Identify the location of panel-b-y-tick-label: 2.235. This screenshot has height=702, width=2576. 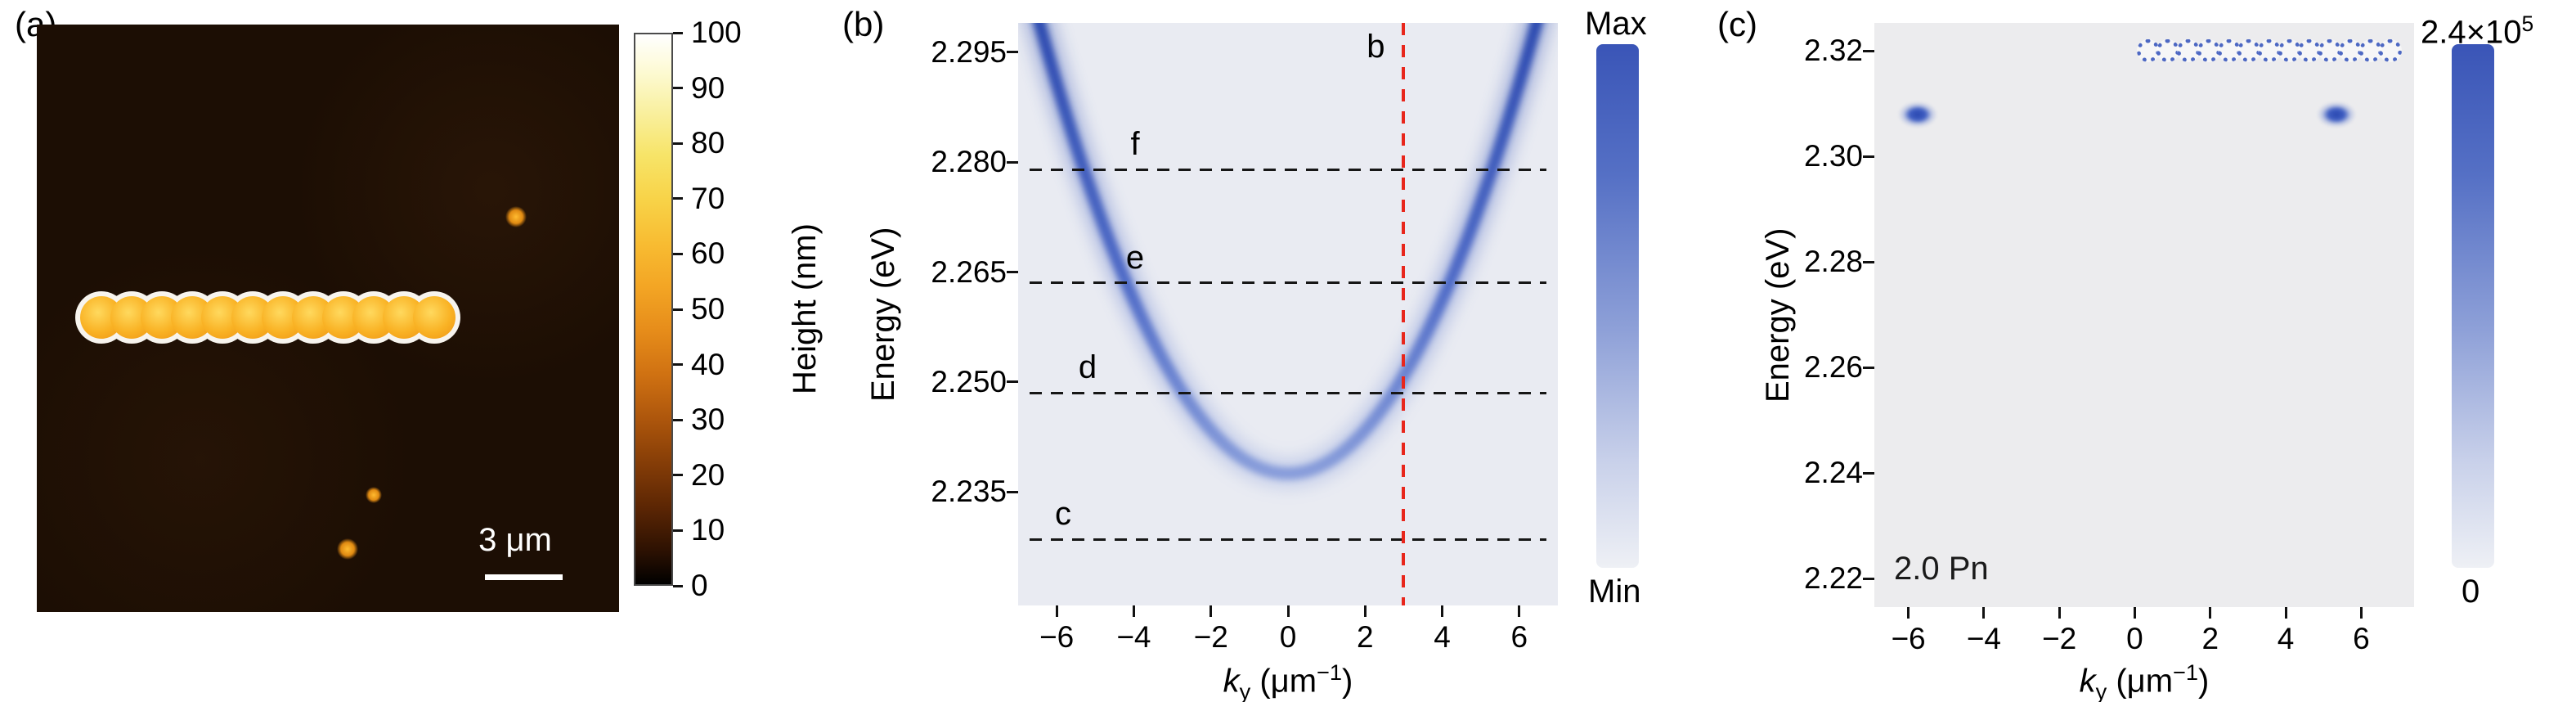
(969, 492).